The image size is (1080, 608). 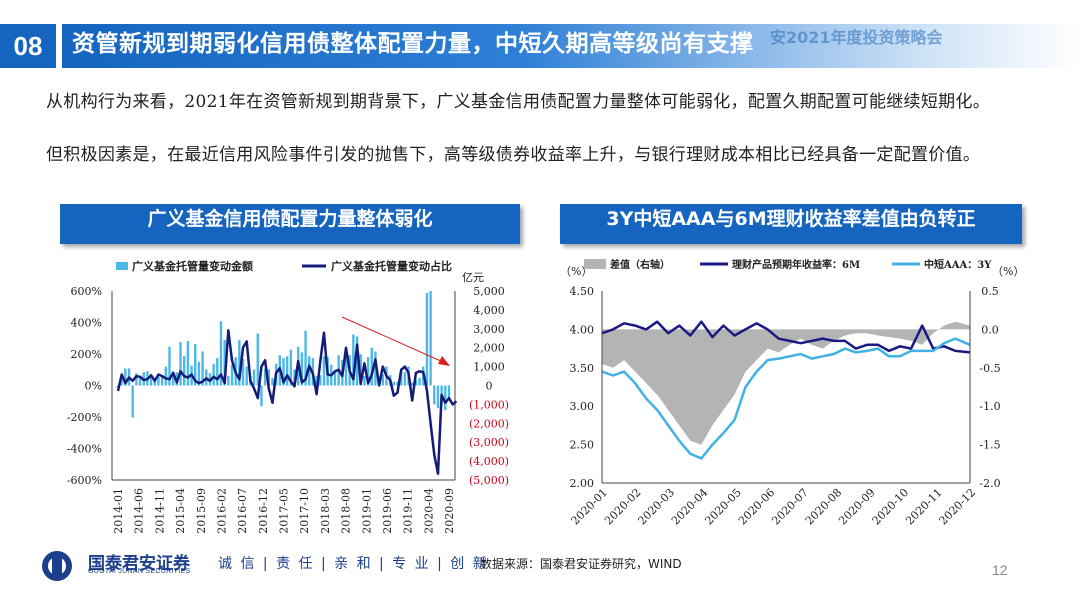 I want to click on section-number: 08, so click(x=28, y=46).